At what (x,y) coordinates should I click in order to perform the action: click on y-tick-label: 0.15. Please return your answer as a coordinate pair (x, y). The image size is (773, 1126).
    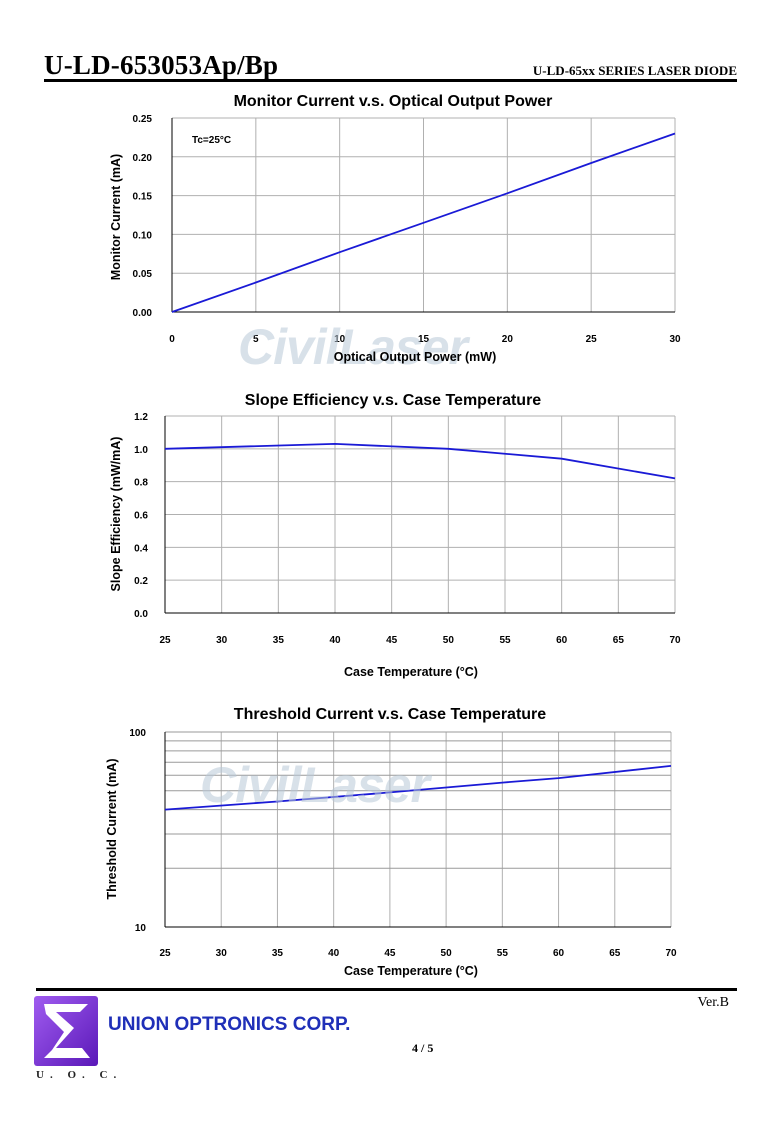
    Looking at the image, I should click on (143, 197).